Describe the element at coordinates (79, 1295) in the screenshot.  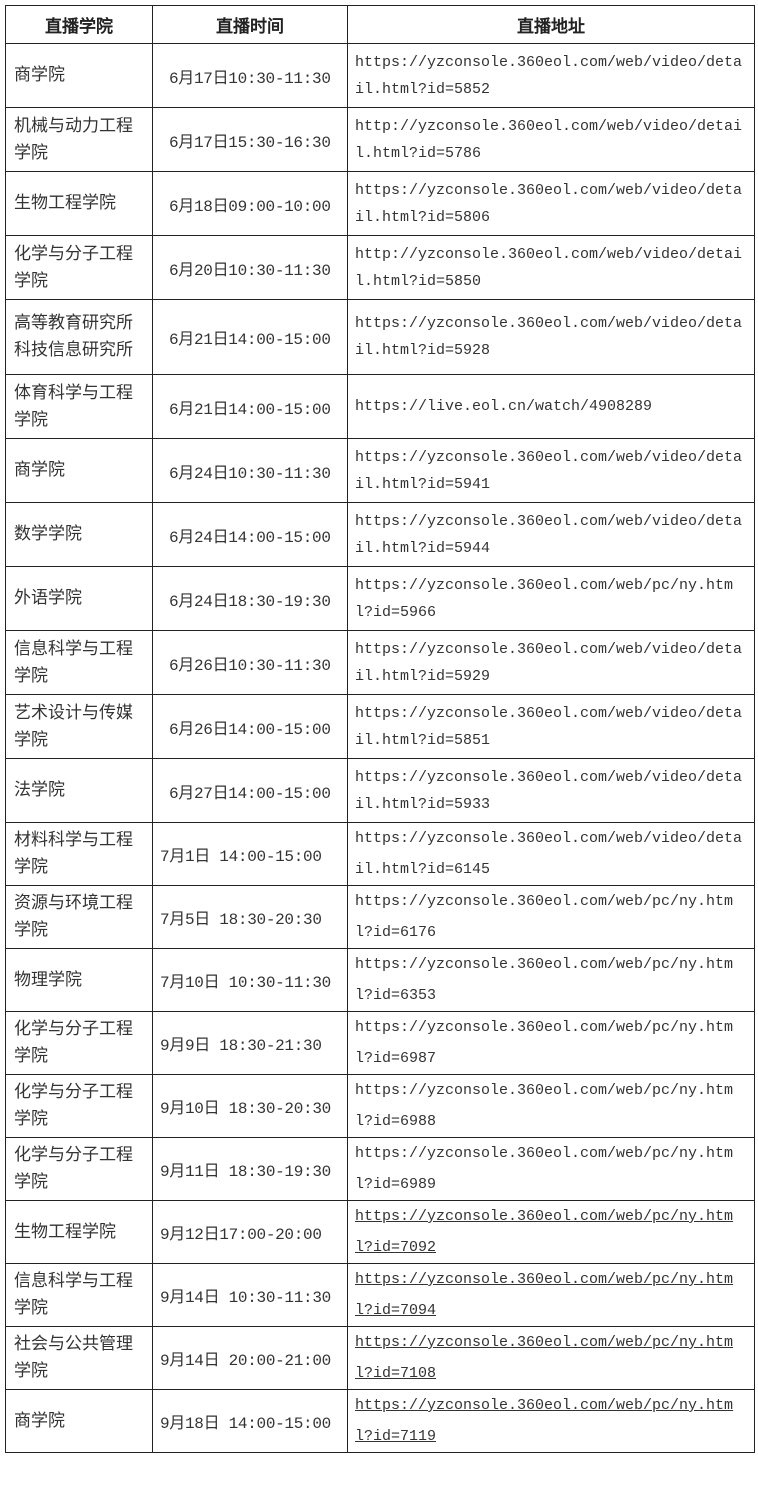
I see `college-cell: 信息科学与工程学院` at that location.